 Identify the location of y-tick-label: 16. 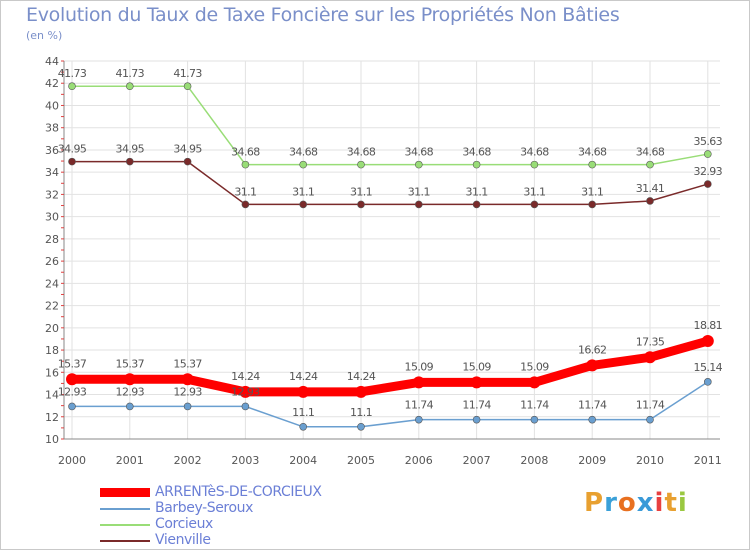
(52, 372).